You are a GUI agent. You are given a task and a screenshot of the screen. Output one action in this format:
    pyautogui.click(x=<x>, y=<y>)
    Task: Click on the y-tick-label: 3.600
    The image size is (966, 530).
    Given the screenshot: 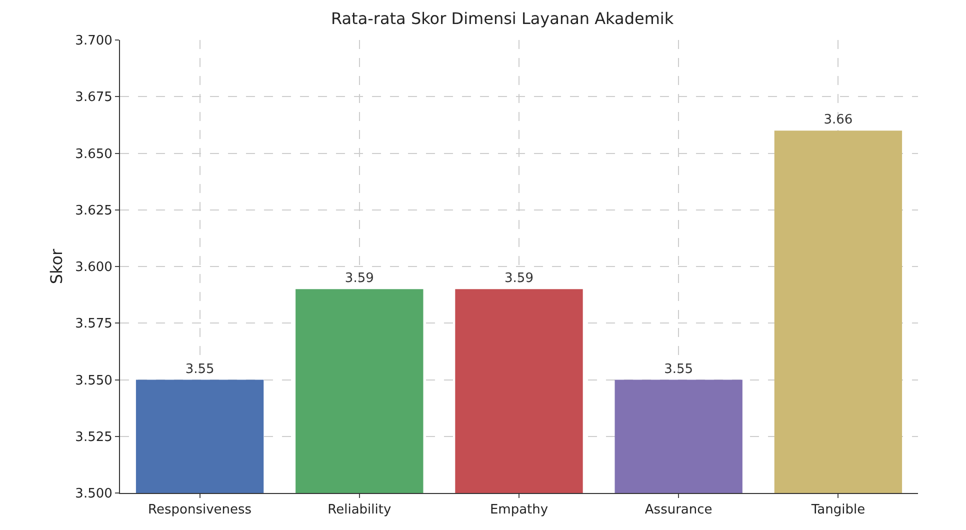 What is the action you would take?
    pyautogui.click(x=93, y=268)
    